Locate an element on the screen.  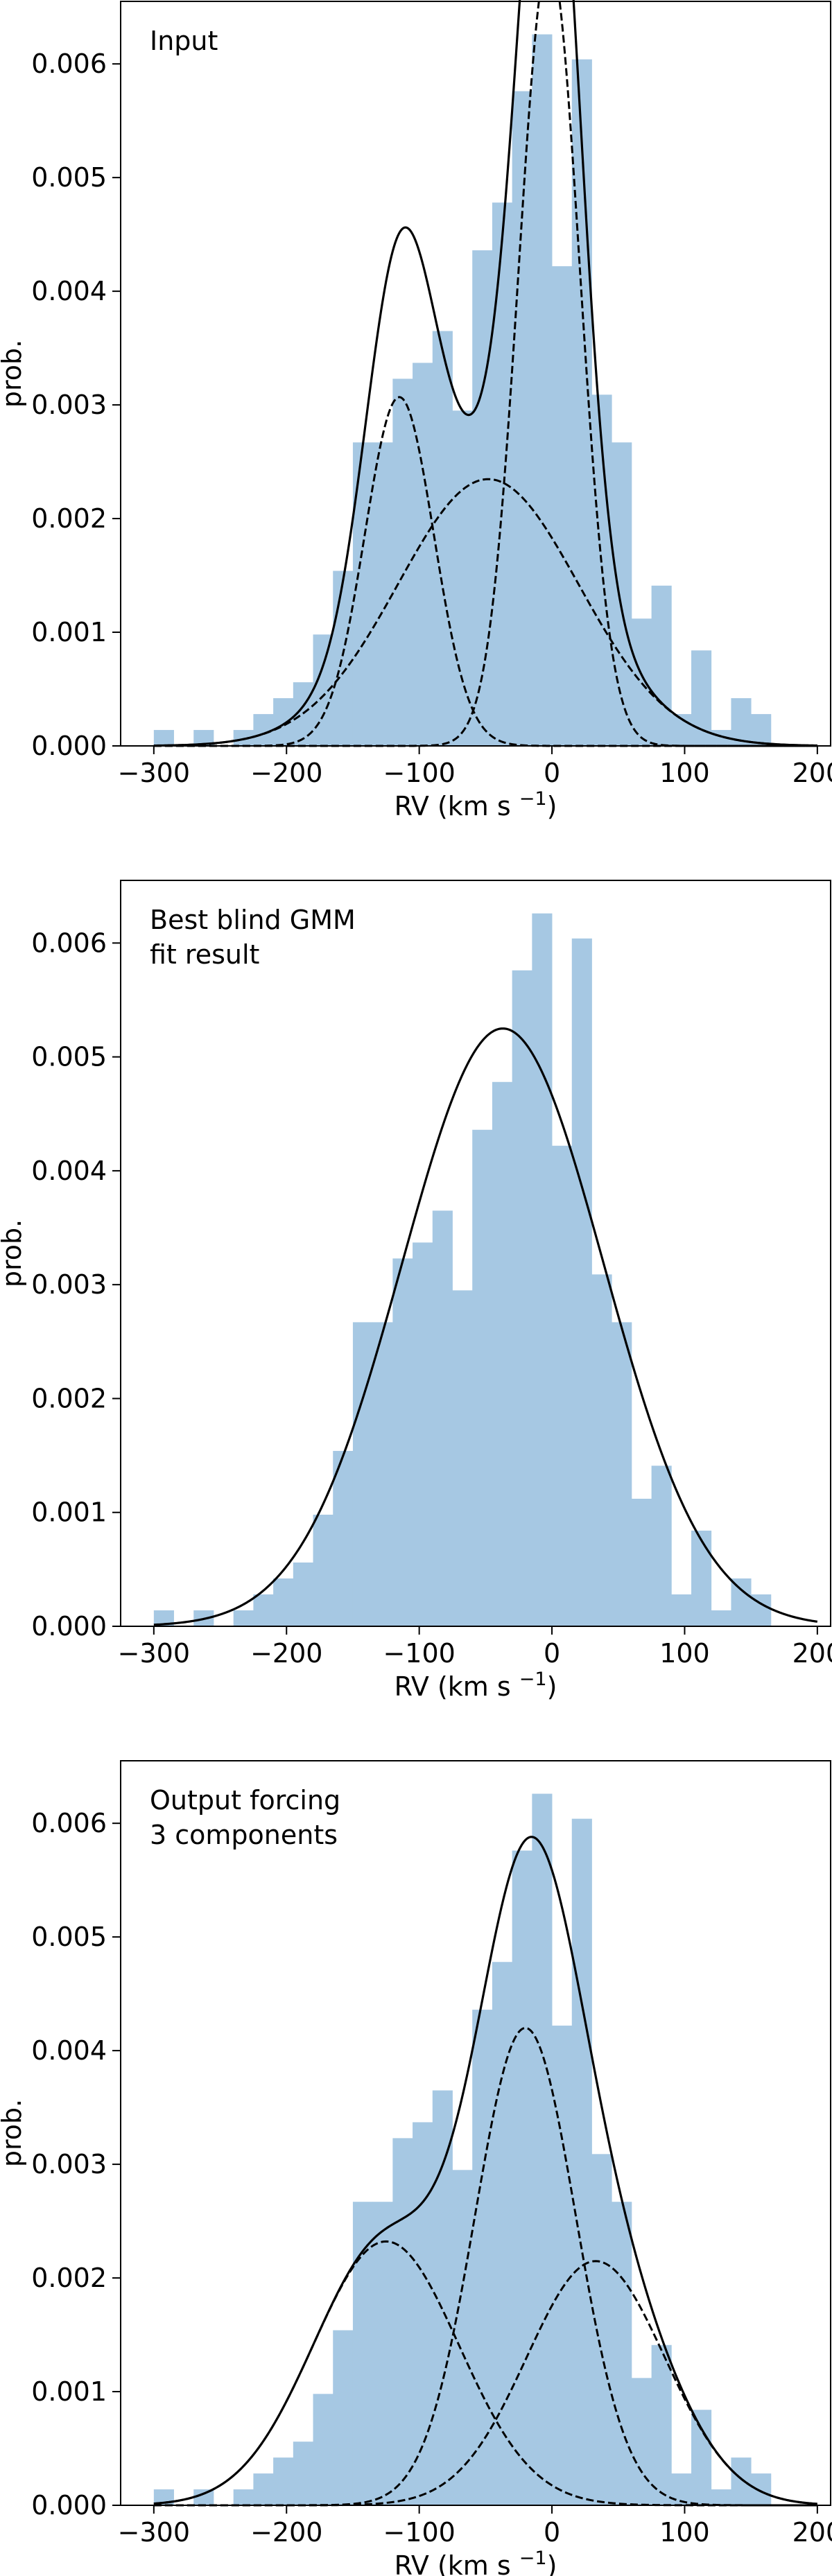
panel-annotation: 3 components is located at coordinates (244, 1835).